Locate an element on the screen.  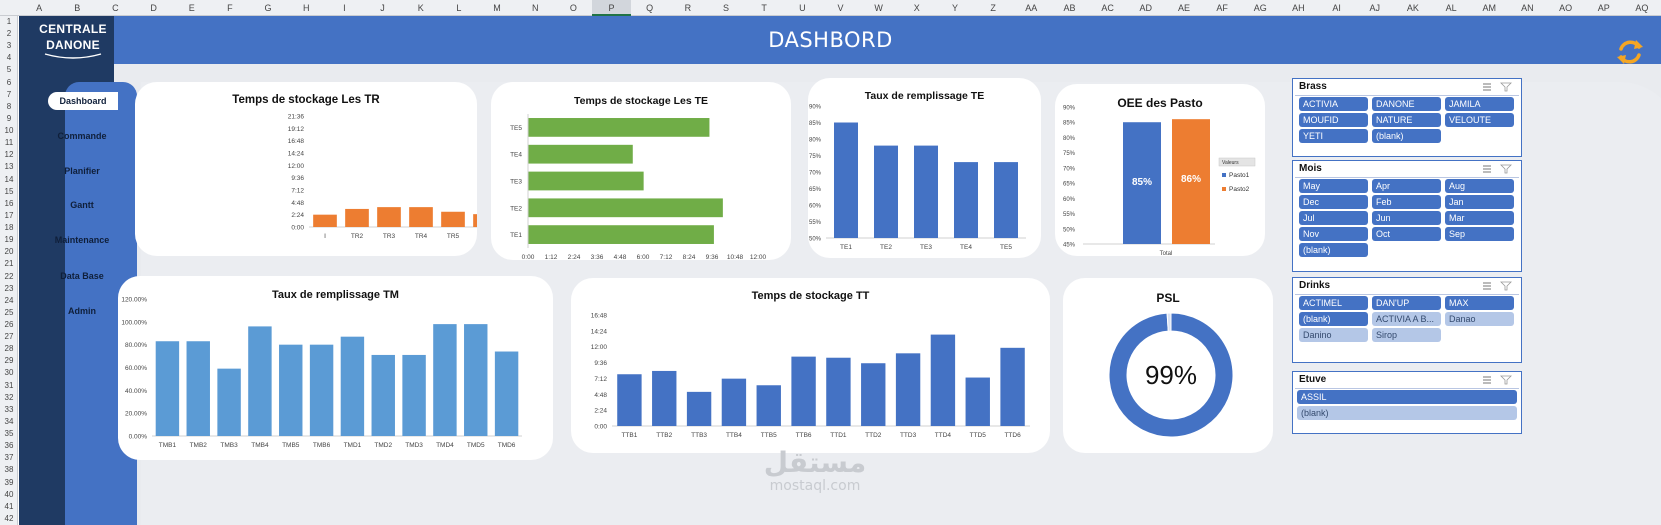
column-header: AD is located at coordinates (1146, 8).